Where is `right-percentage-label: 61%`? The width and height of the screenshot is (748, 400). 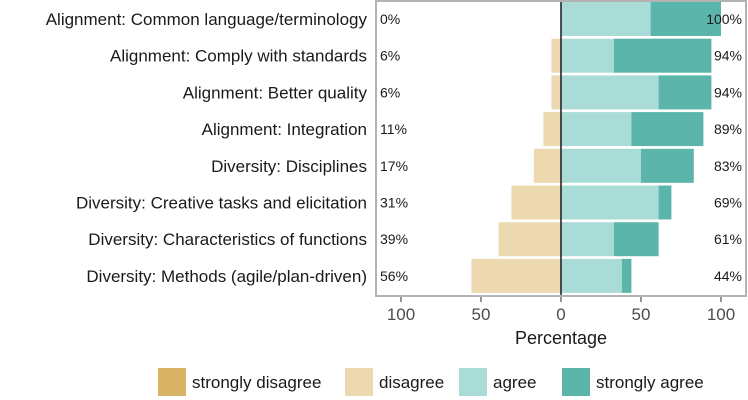
right-percentage-label: 61% is located at coordinates (728, 239).